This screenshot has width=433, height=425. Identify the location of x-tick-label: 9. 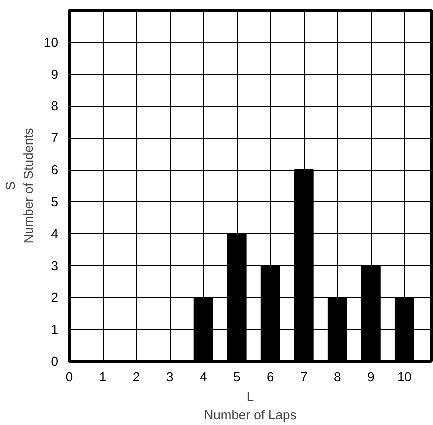
(371, 377).